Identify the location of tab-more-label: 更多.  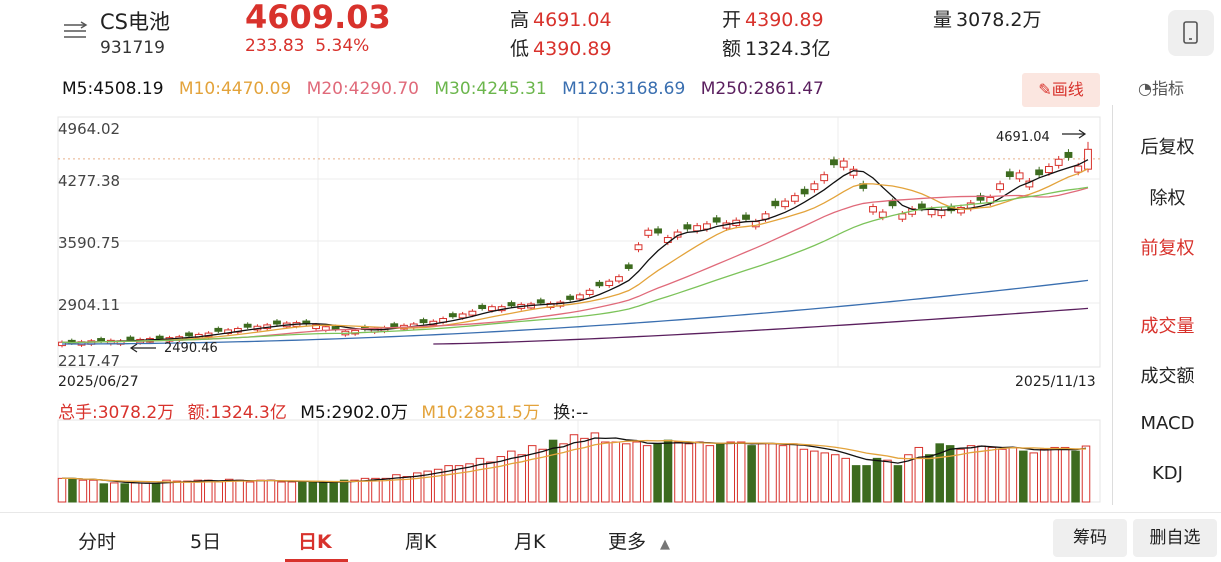
(627, 542).